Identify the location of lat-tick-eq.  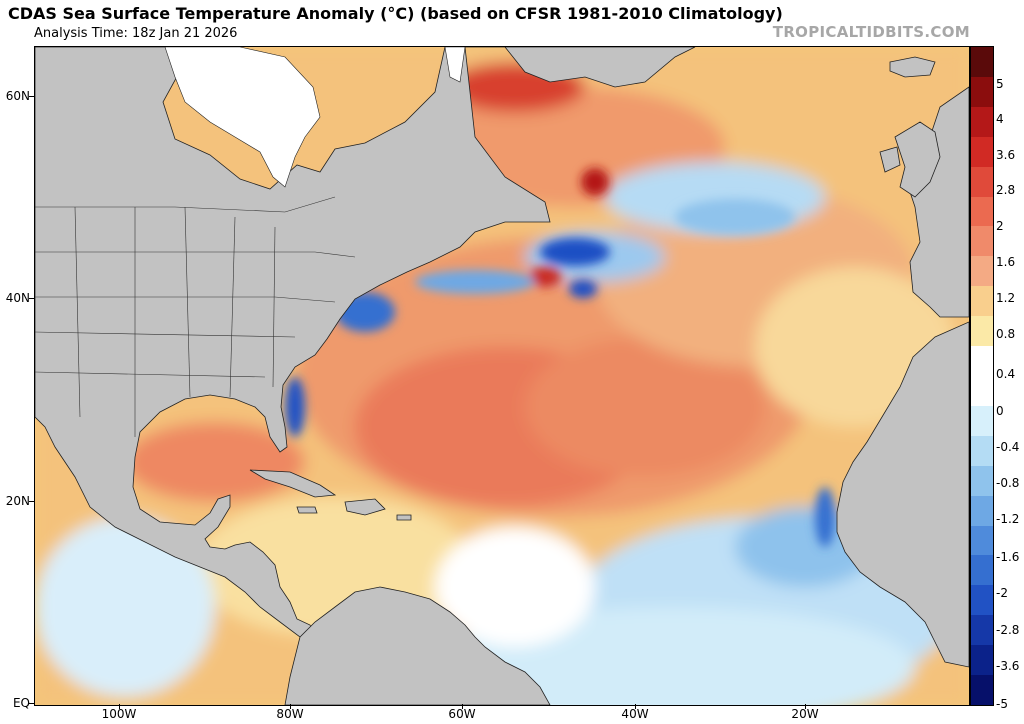
(31, 703).